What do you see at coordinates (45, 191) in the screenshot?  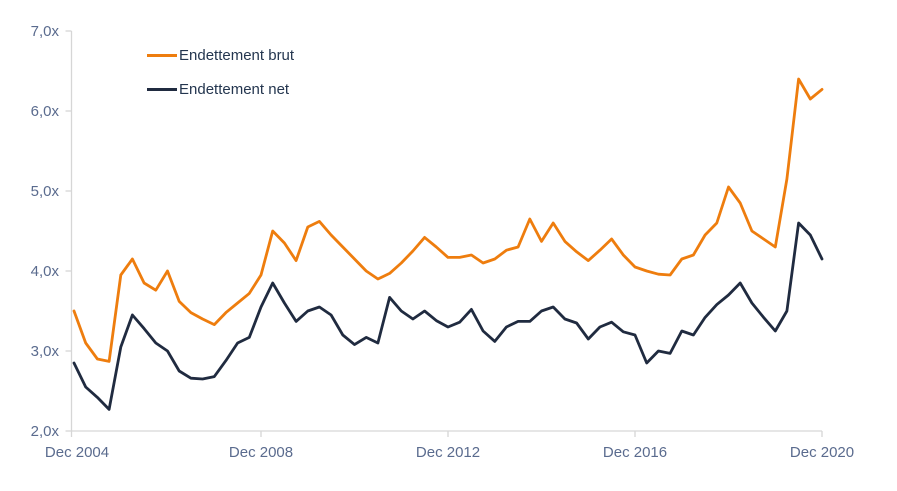 I see `y-tick-label: 5,0x` at bounding box center [45, 191].